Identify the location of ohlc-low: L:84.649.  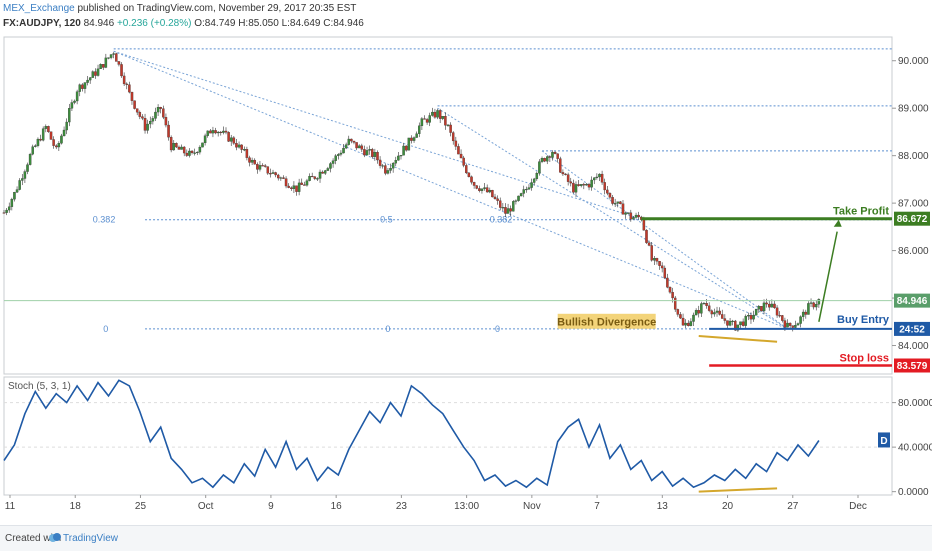
(301, 23).